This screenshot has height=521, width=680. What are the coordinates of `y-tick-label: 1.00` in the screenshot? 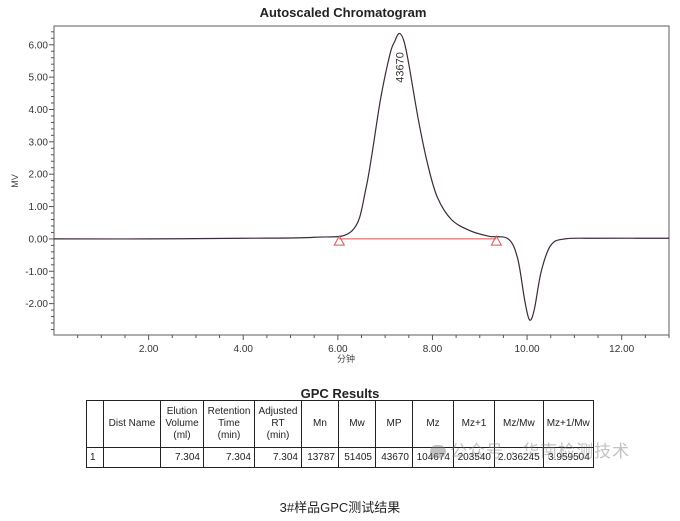 It's located at (39, 207).